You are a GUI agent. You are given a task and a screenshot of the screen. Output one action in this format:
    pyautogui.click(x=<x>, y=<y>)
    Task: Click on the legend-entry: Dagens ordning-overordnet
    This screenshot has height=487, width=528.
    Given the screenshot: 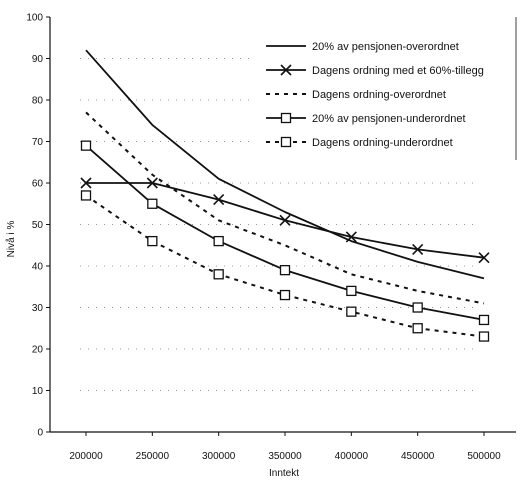 What is the action you would take?
    pyautogui.click(x=356, y=95)
    